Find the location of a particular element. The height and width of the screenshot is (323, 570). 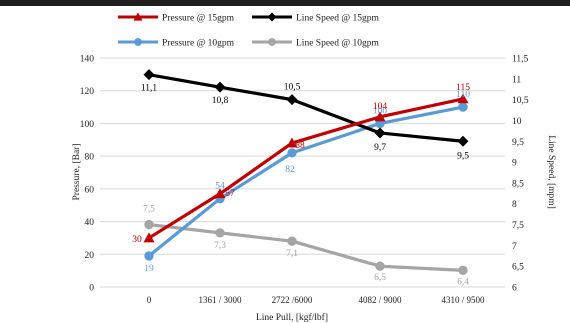

x-axis-title: Line Pull, [kgf/lbf] is located at coordinates (292, 317).